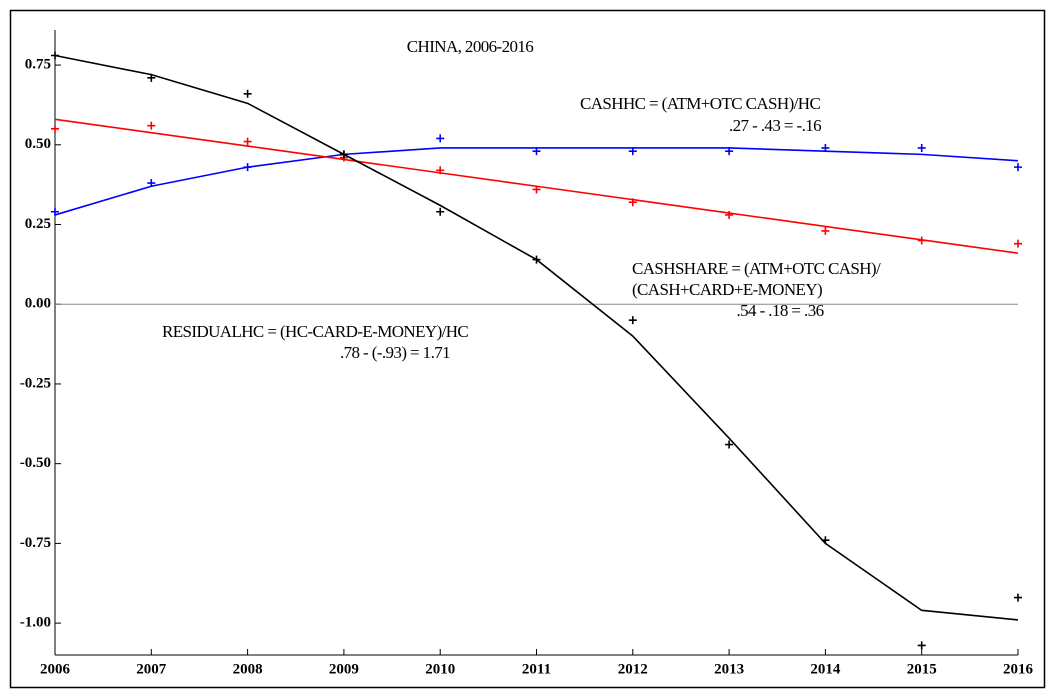  Describe the element at coordinates (248, 669) in the screenshot. I see `x-tick-label: 2008` at that location.